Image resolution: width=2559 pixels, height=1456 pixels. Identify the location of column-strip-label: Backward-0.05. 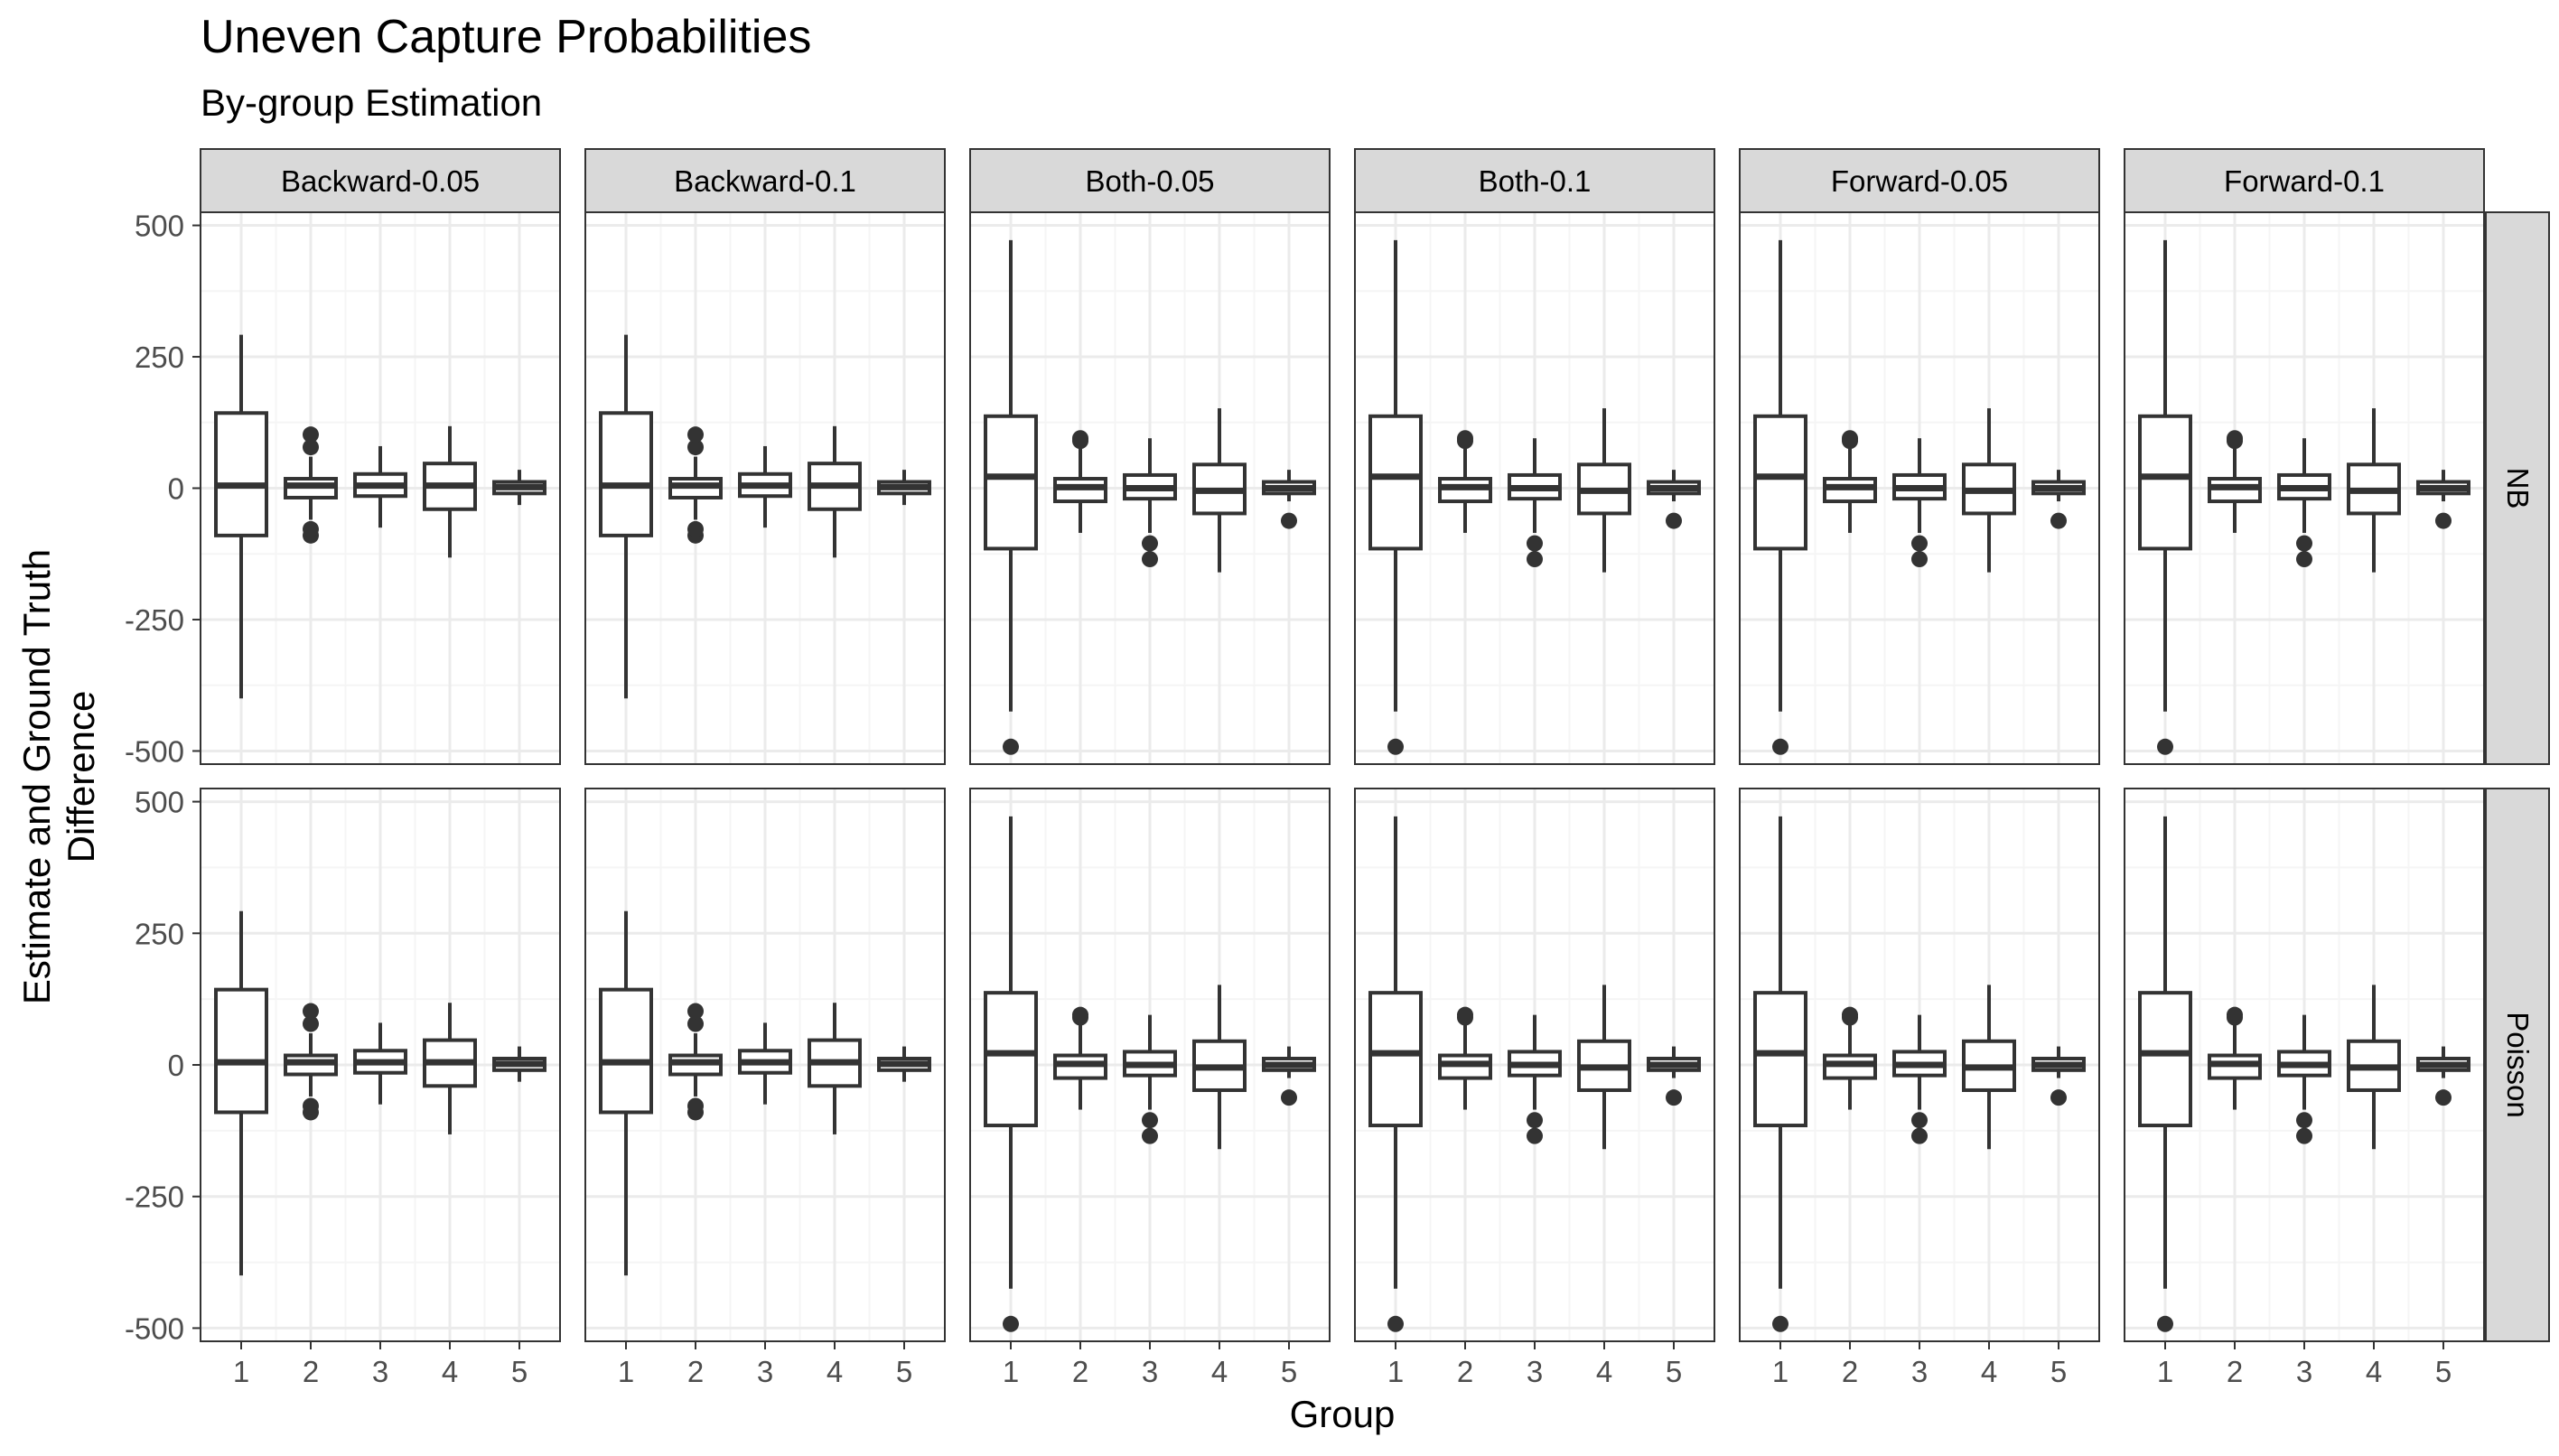
(380, 181).